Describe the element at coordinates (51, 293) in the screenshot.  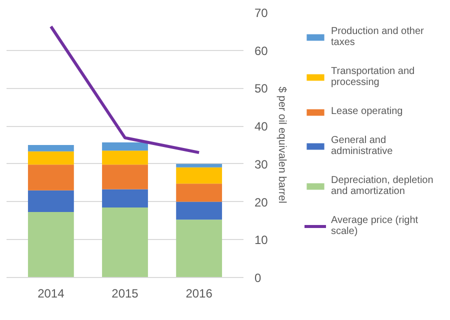
I see `x-tick-label: 2014` at that location.